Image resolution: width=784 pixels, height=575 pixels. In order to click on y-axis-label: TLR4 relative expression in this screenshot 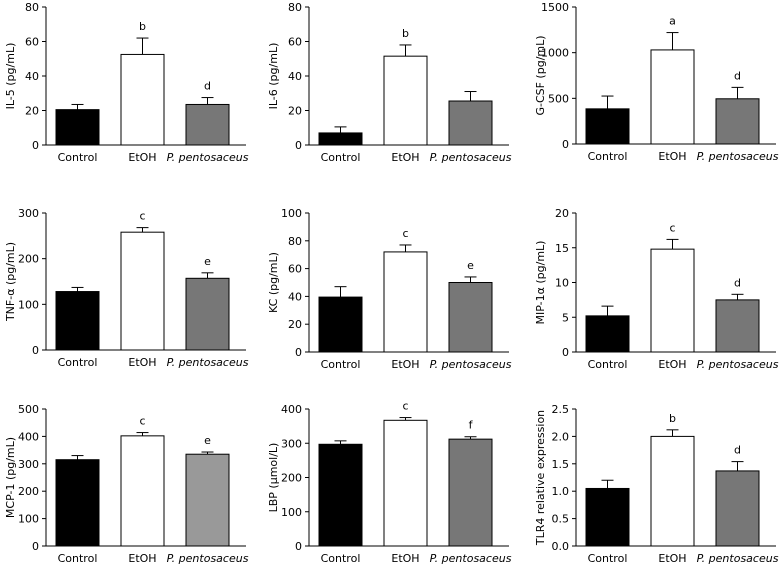, I will do `click(540, 478)`.